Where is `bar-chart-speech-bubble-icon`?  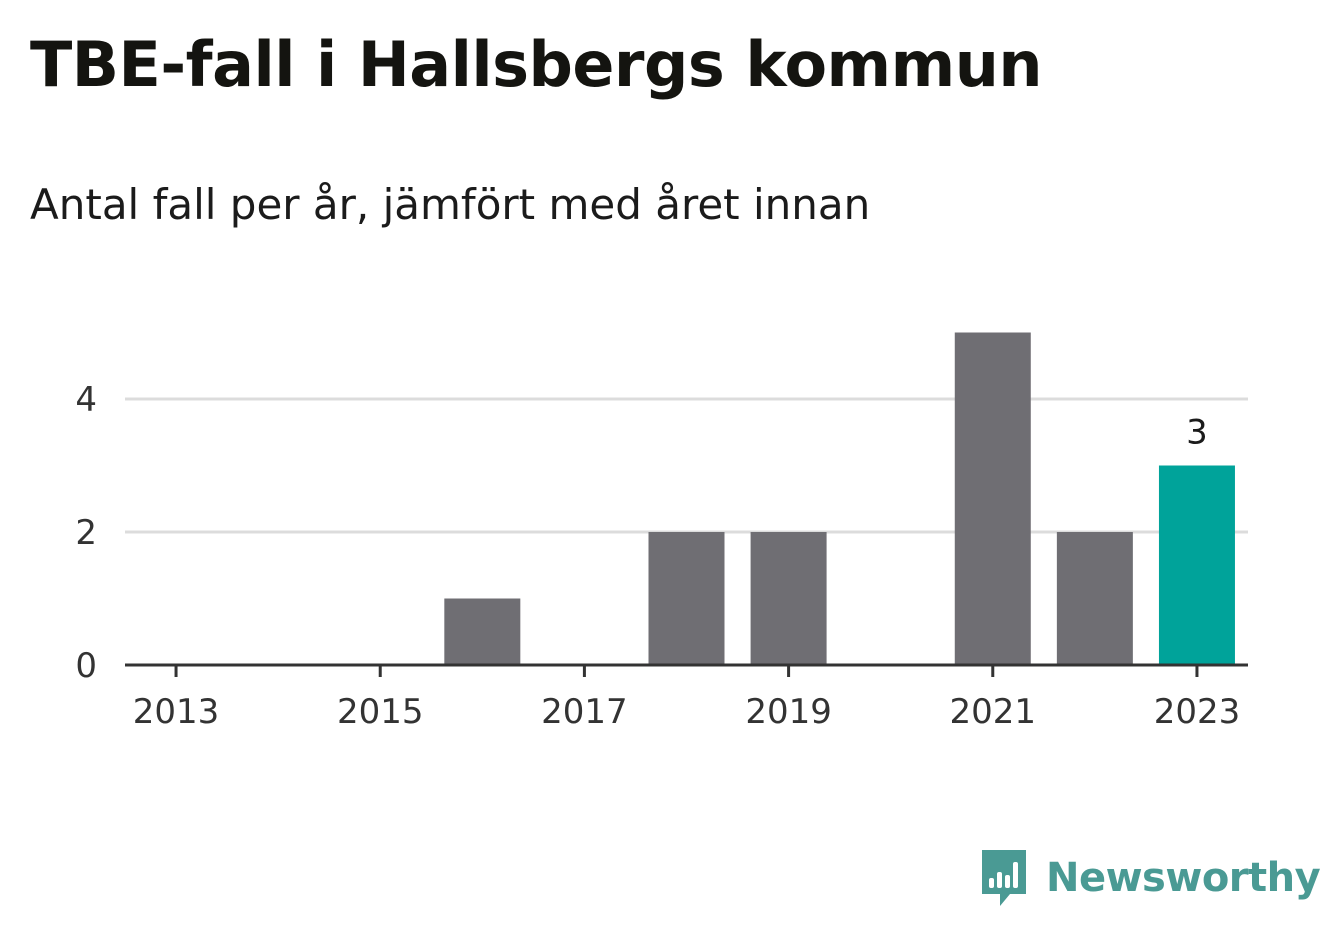 bar-chart-speech-bubble-icon is located at coordinates (1004, 878).